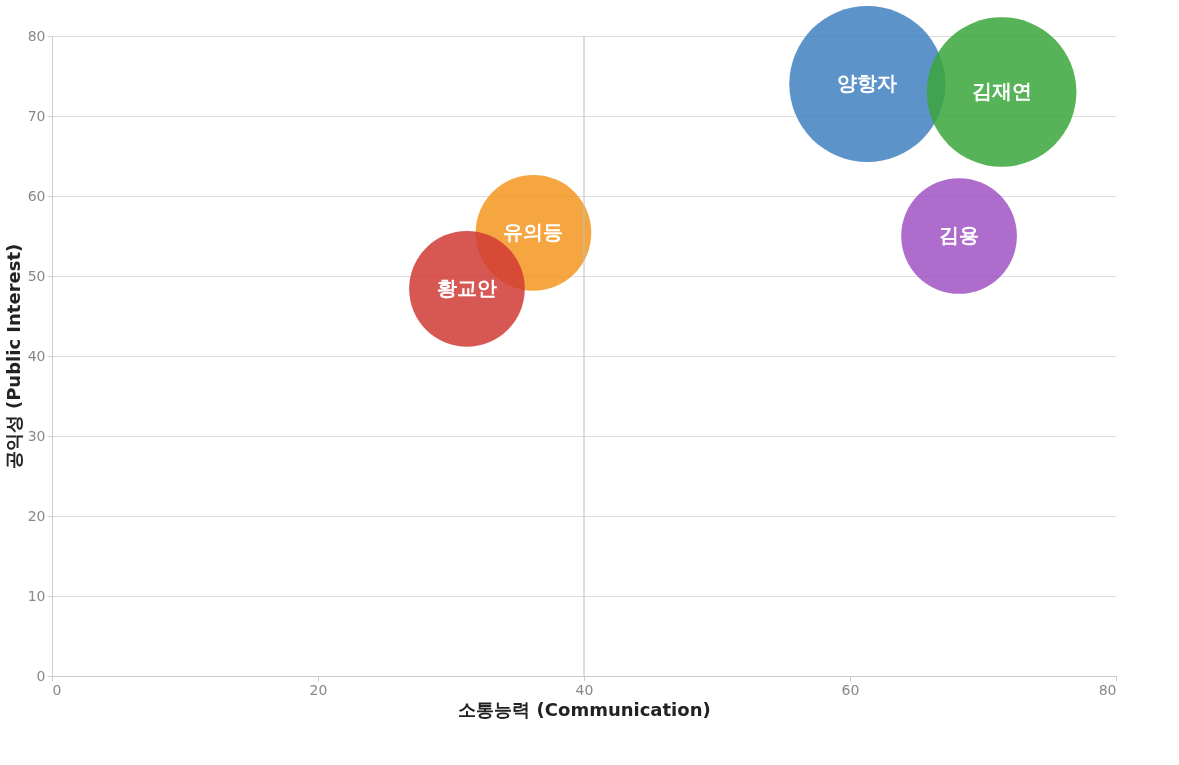  What do you see at coordinates (41, 675) in the screenshot?
I see `y-tick-label: 0` at bounding box center [41, 675].